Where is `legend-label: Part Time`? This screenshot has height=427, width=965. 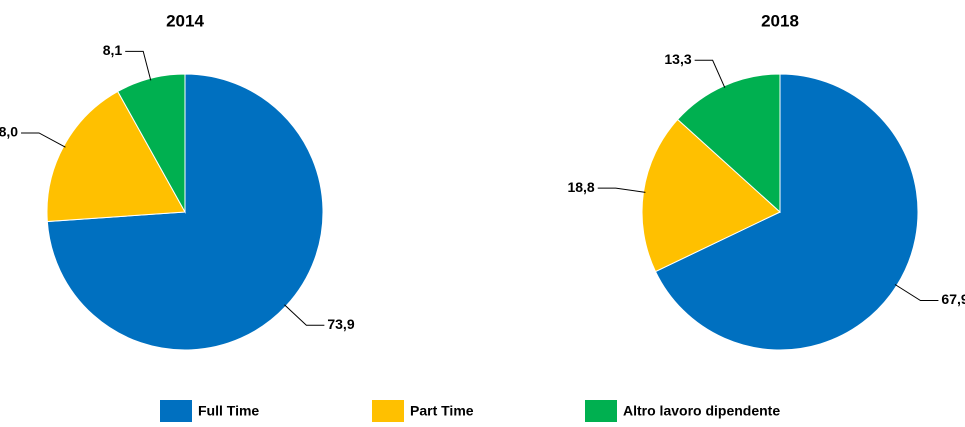 legend-label: Part Time is located at coordinates (442, 411).